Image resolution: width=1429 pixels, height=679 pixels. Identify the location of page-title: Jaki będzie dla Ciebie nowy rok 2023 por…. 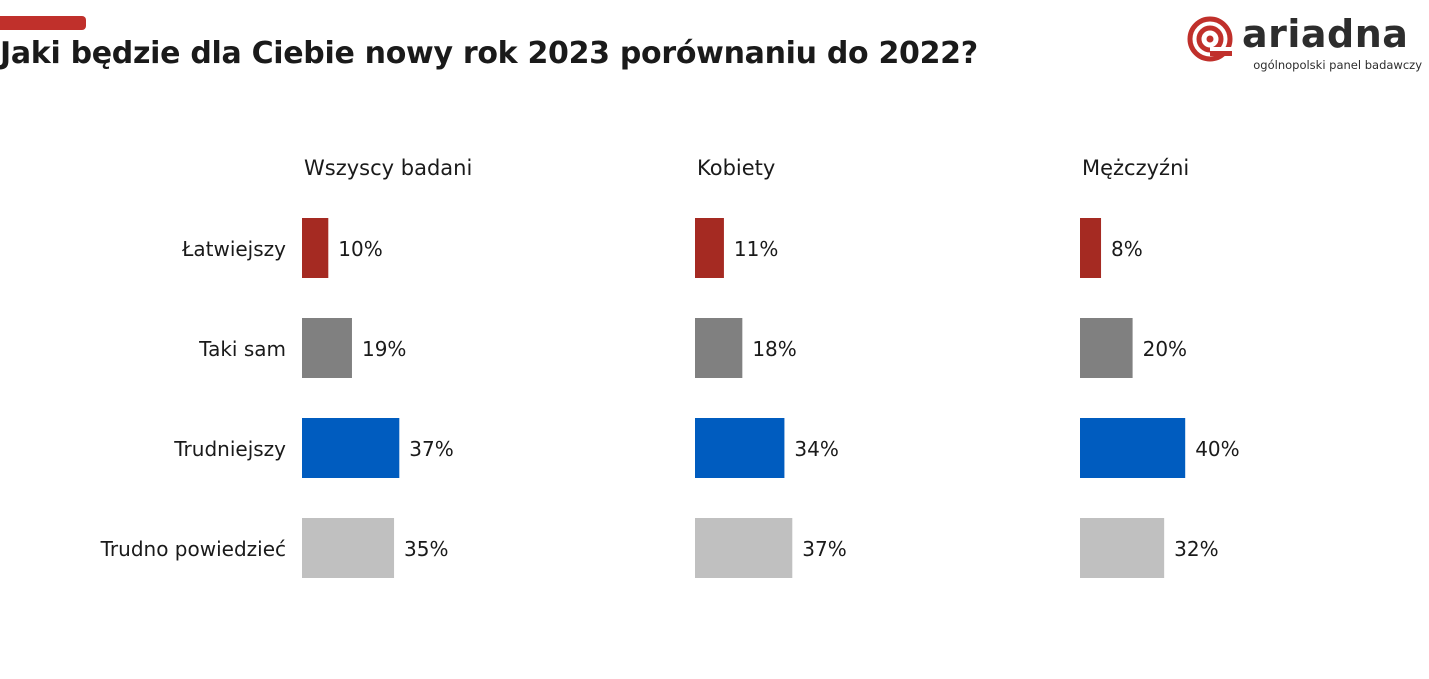
(489, 53).